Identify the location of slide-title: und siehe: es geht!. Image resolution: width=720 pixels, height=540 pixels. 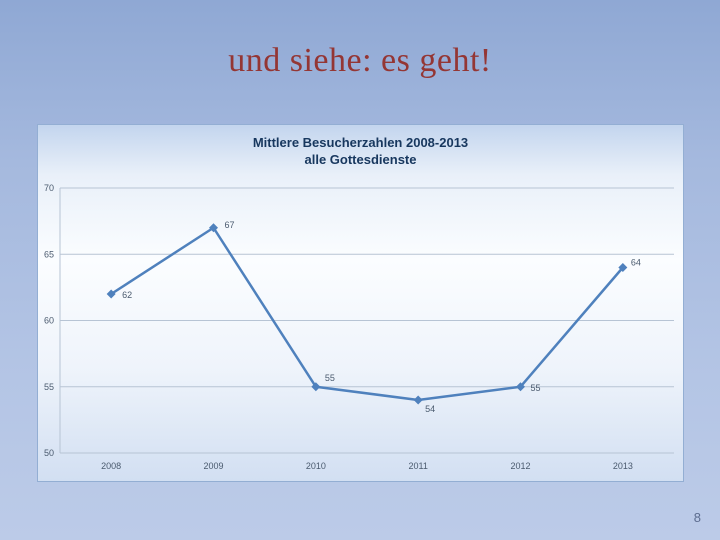
(360, 60).